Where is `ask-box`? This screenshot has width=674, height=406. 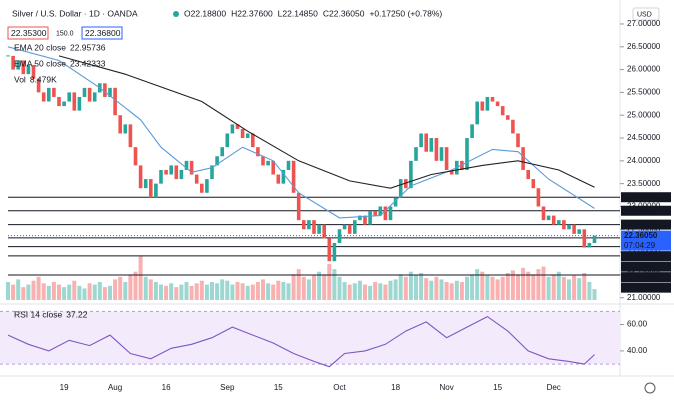
ask-box is located at coordinates (102, 33).